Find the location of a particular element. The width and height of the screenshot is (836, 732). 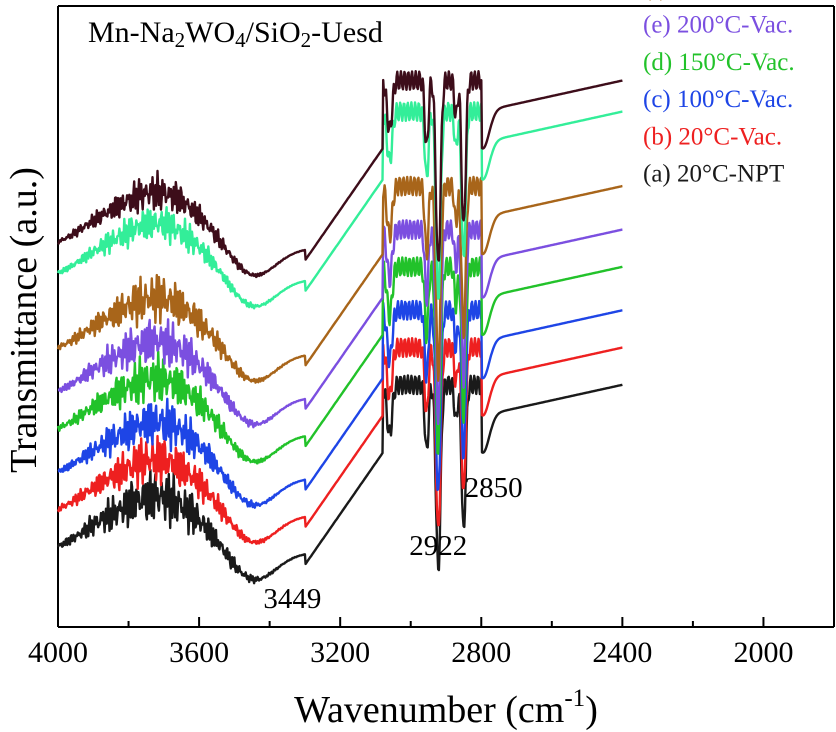

title-part-1: Mn-Na is located at coordinates (131, 32).